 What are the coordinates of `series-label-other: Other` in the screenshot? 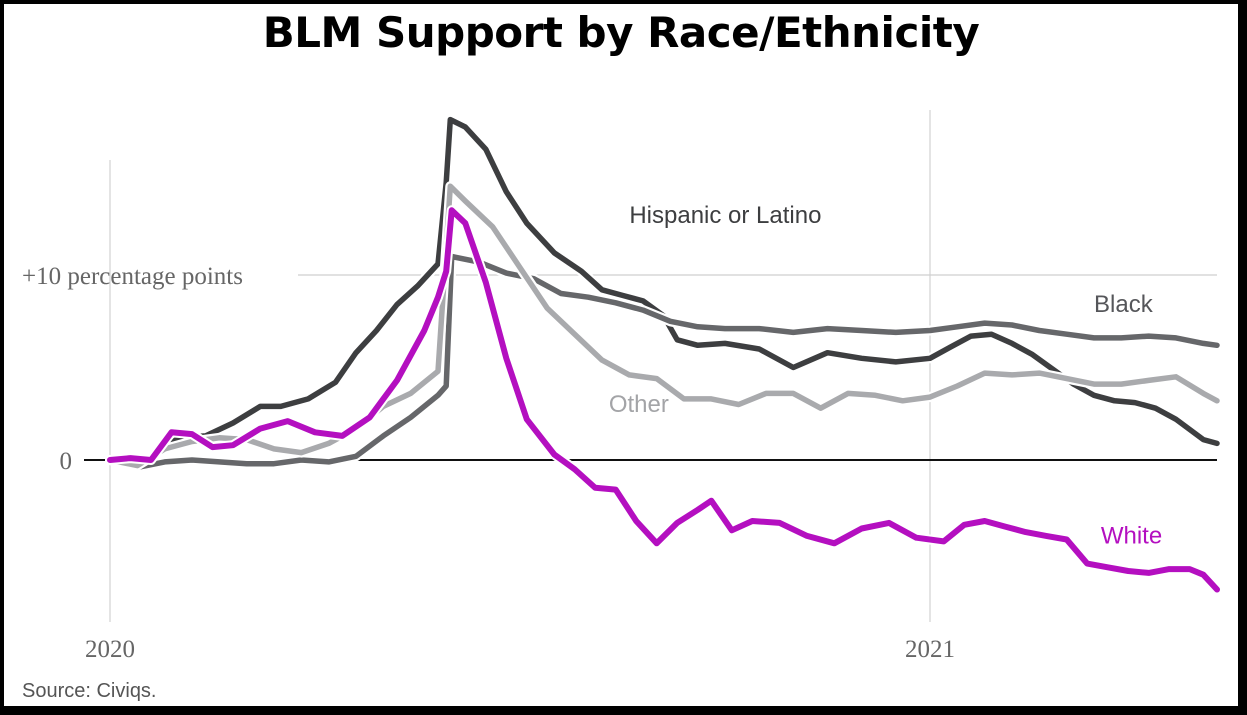 It's located at (639, 404).